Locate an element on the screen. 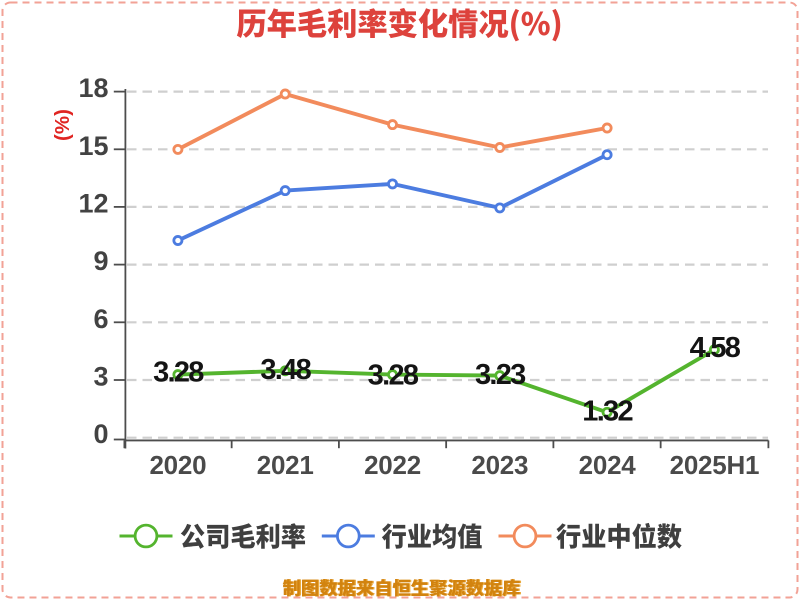  svg-text: 3.23 is located at coordinates (500, 375).